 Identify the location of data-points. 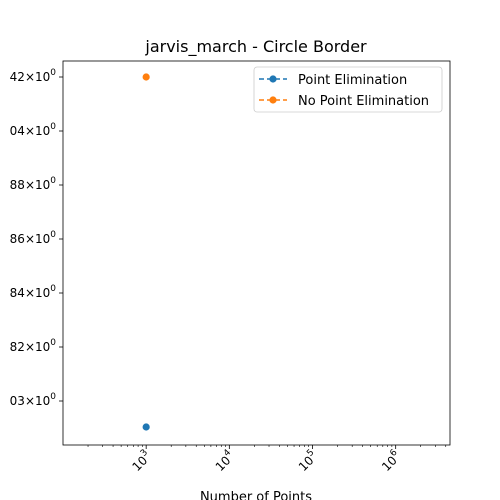
(146, 252).